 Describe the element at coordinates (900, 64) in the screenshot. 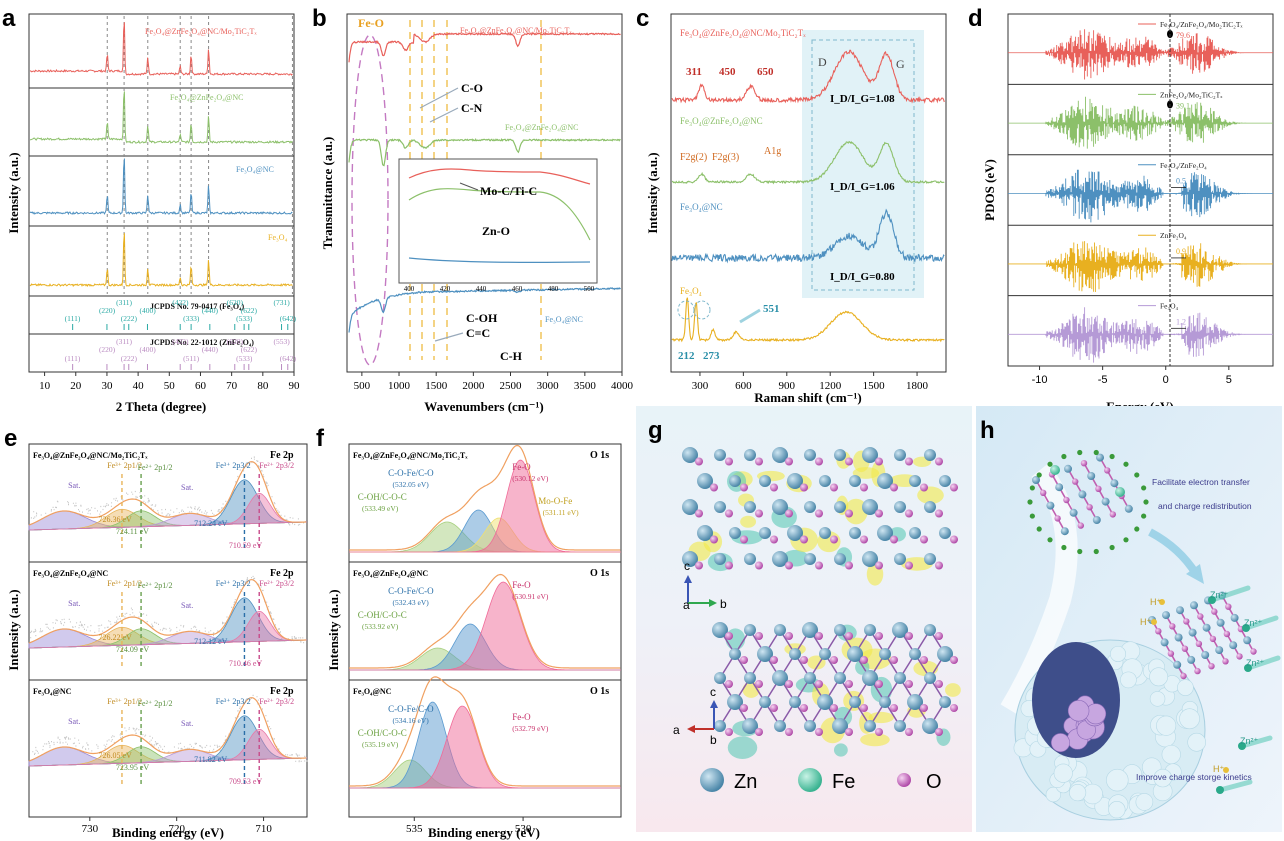

I see `g-band-label: G` at that location.